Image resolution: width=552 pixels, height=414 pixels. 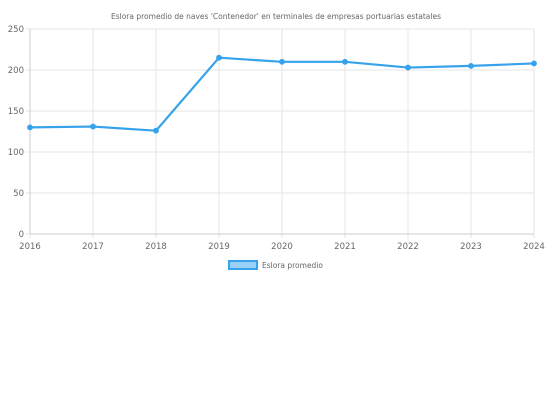 What do you see at coordinates (21, 235) in the screenshot?
I see `y-tick-label: 0` at bounding box center [21, 235].